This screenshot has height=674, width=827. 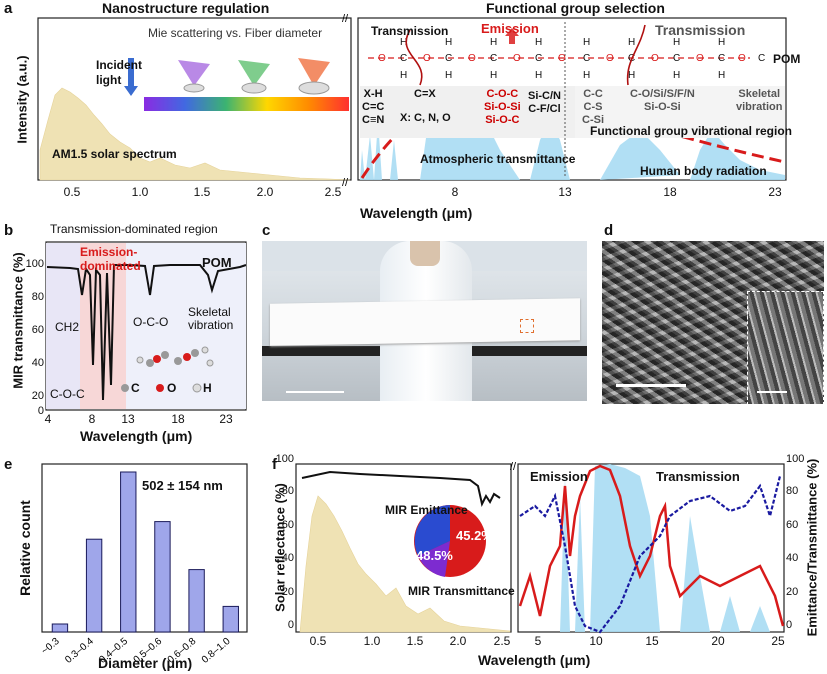 What do you see at coordinates (713, 322) in the screenshot?
I see `sem-image` at bounding box center [713, 322].